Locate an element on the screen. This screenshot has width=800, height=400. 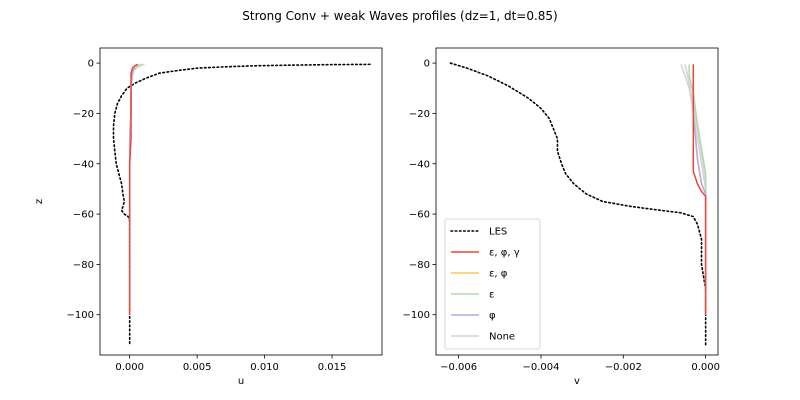
legend-entry-label: None is located at coordinates (502, 337).